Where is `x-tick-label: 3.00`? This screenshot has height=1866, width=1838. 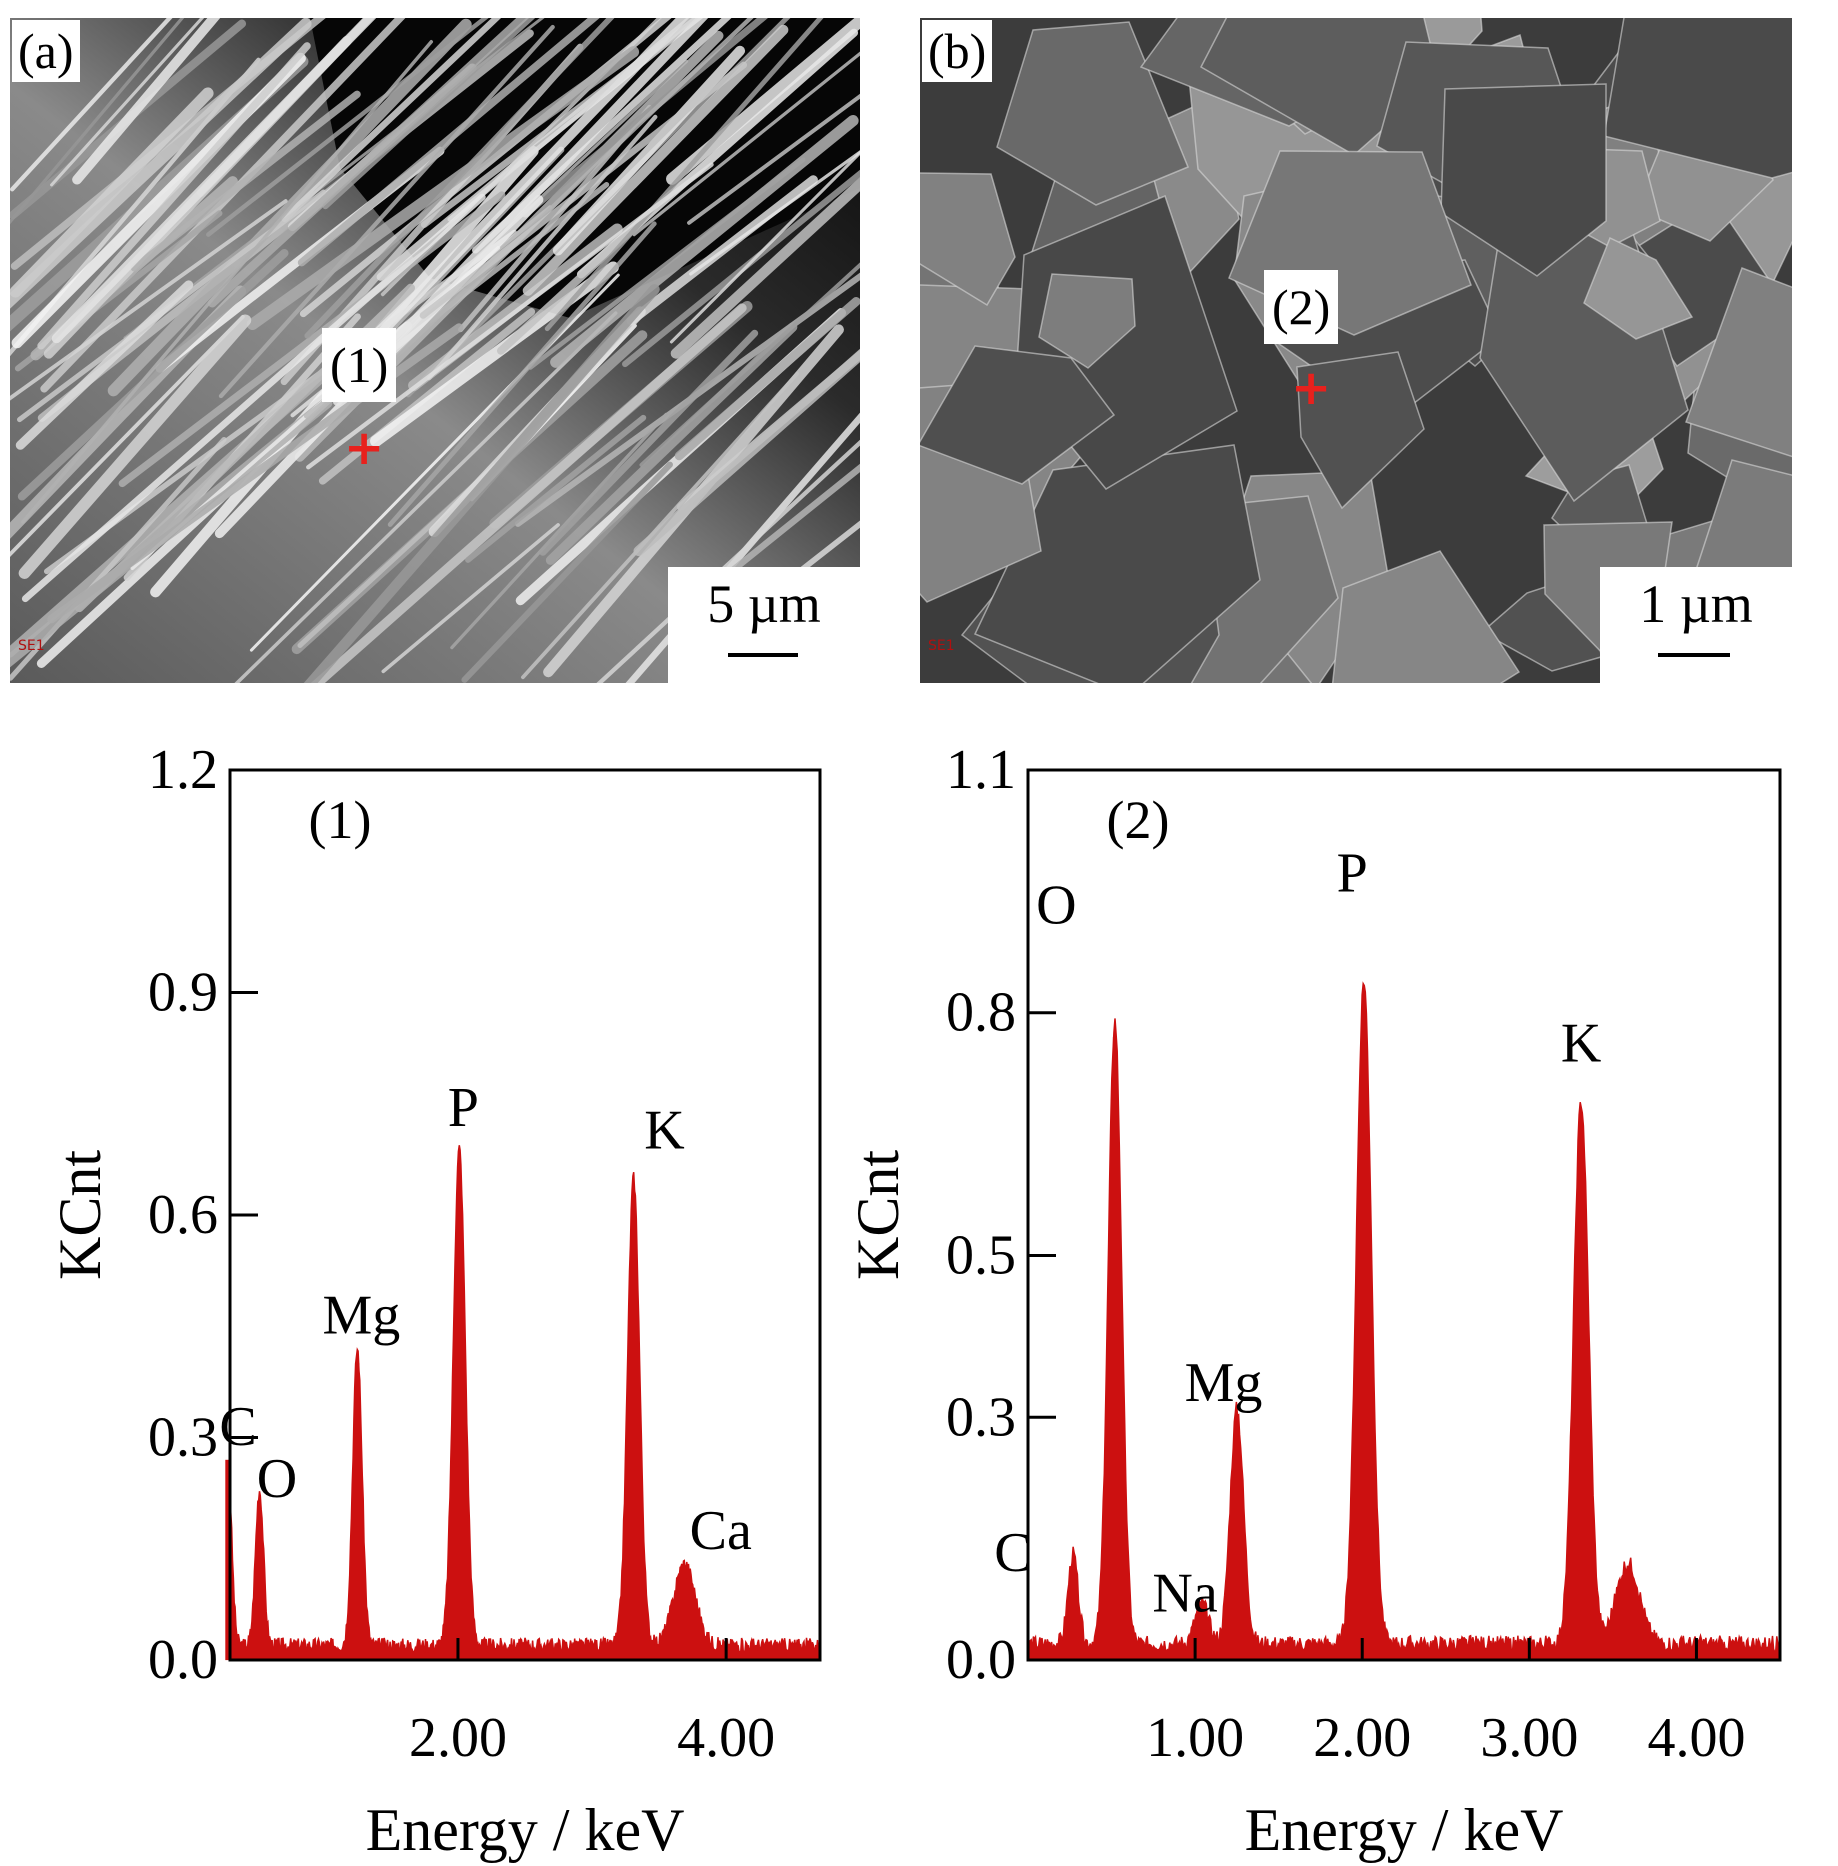 x-tick-label: 3.00 is located at coordinates (1529, 1738).